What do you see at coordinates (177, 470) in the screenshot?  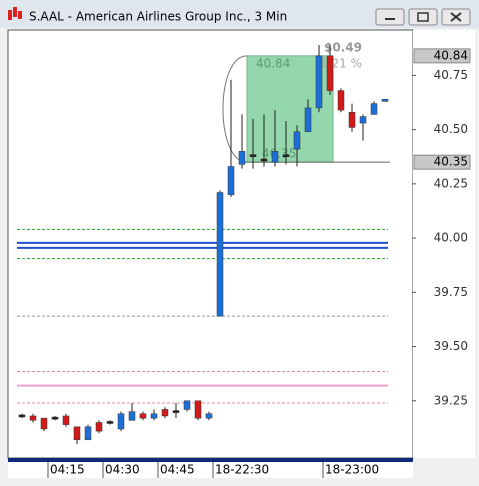 I see `x-tick-label: 04:45` at bounding box center [177, 470].